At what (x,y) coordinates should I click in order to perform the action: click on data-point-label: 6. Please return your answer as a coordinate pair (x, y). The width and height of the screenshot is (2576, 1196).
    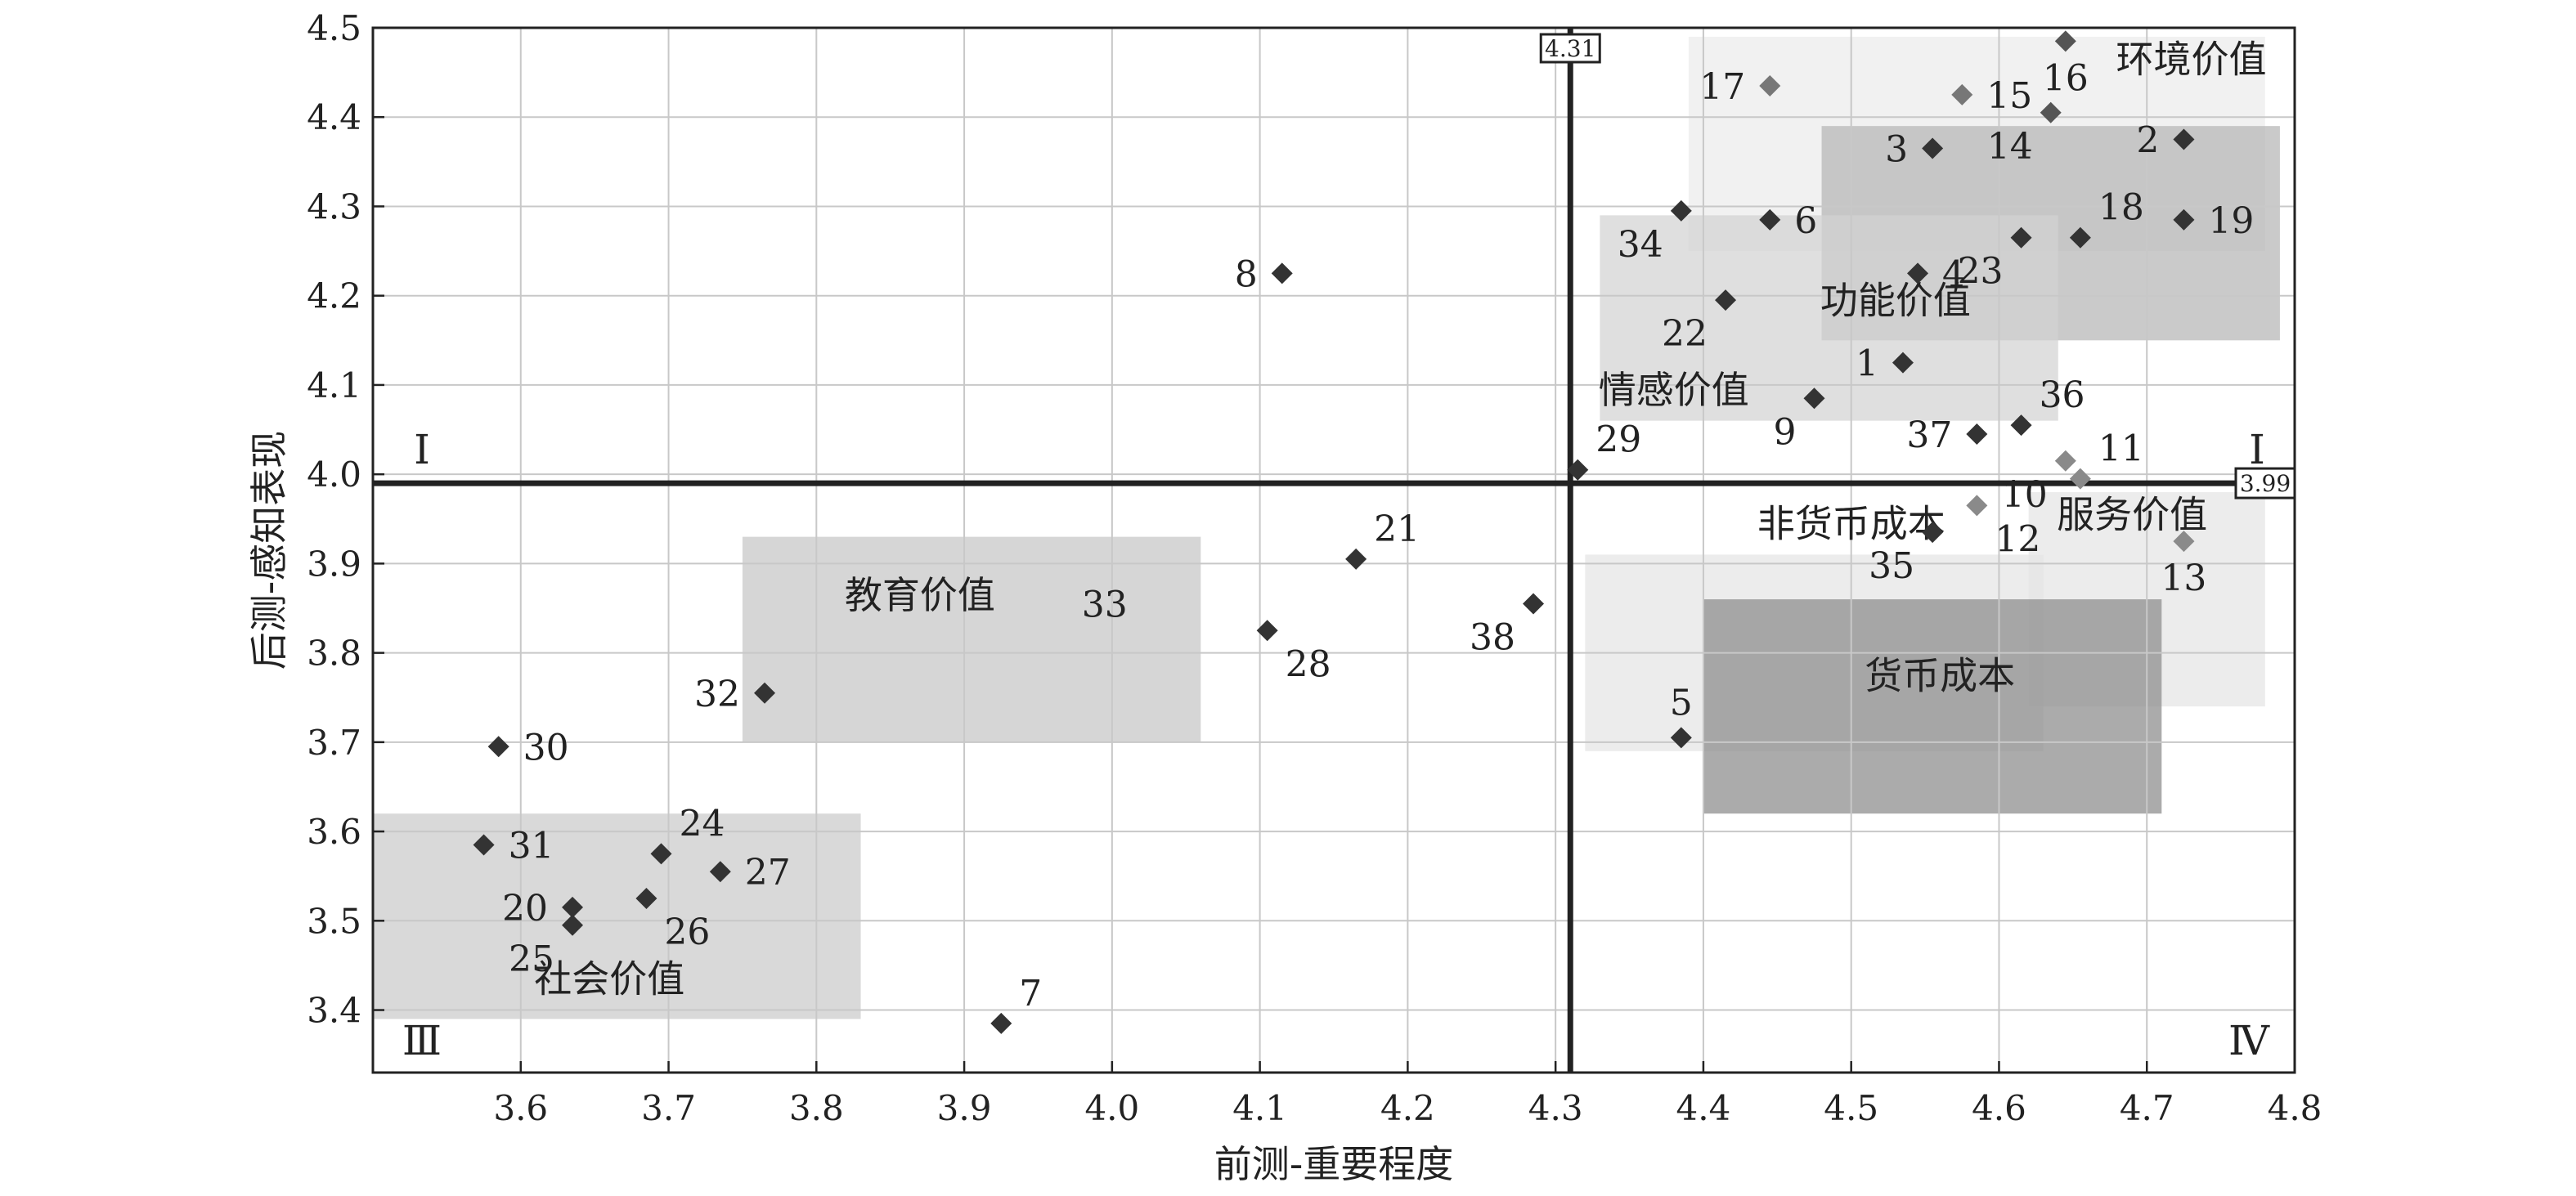
    Looking at the image, I should click on (1805, 221).